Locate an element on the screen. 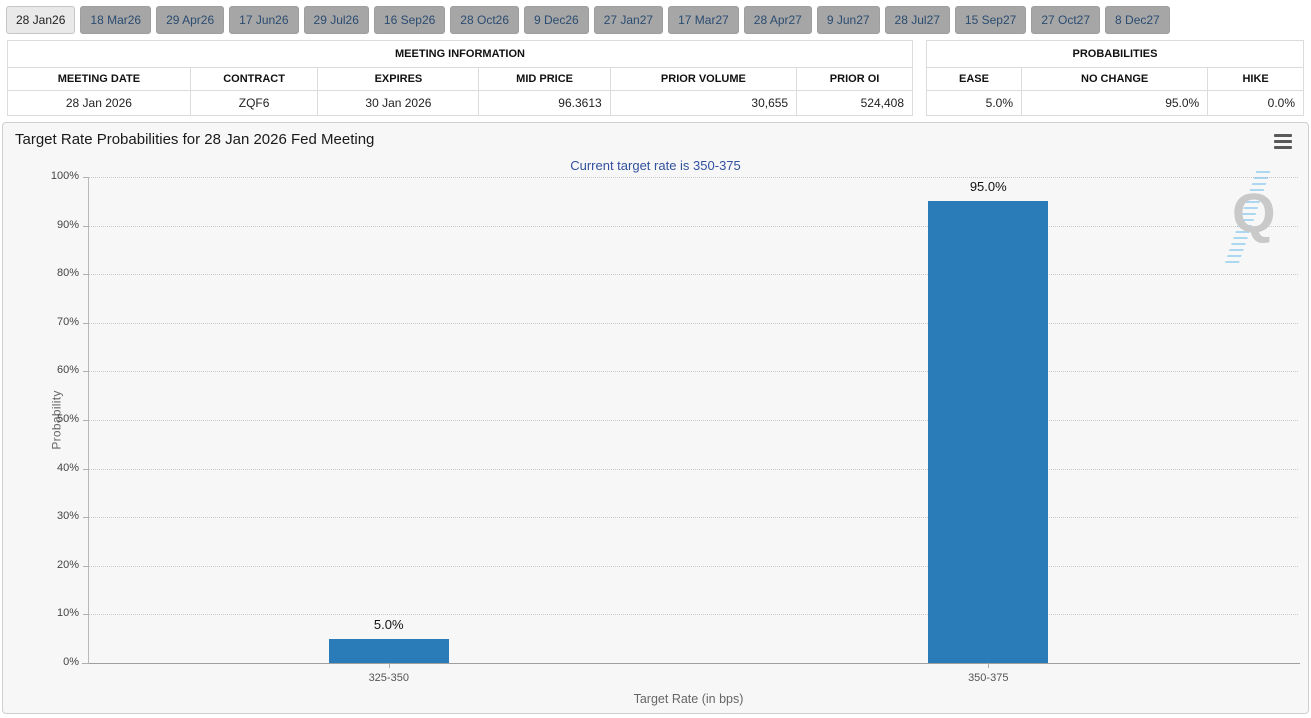 This screenshot has width=1311, height=718. tab-18-mar26: 18 Mar26 is located at coordinates (116, 20).